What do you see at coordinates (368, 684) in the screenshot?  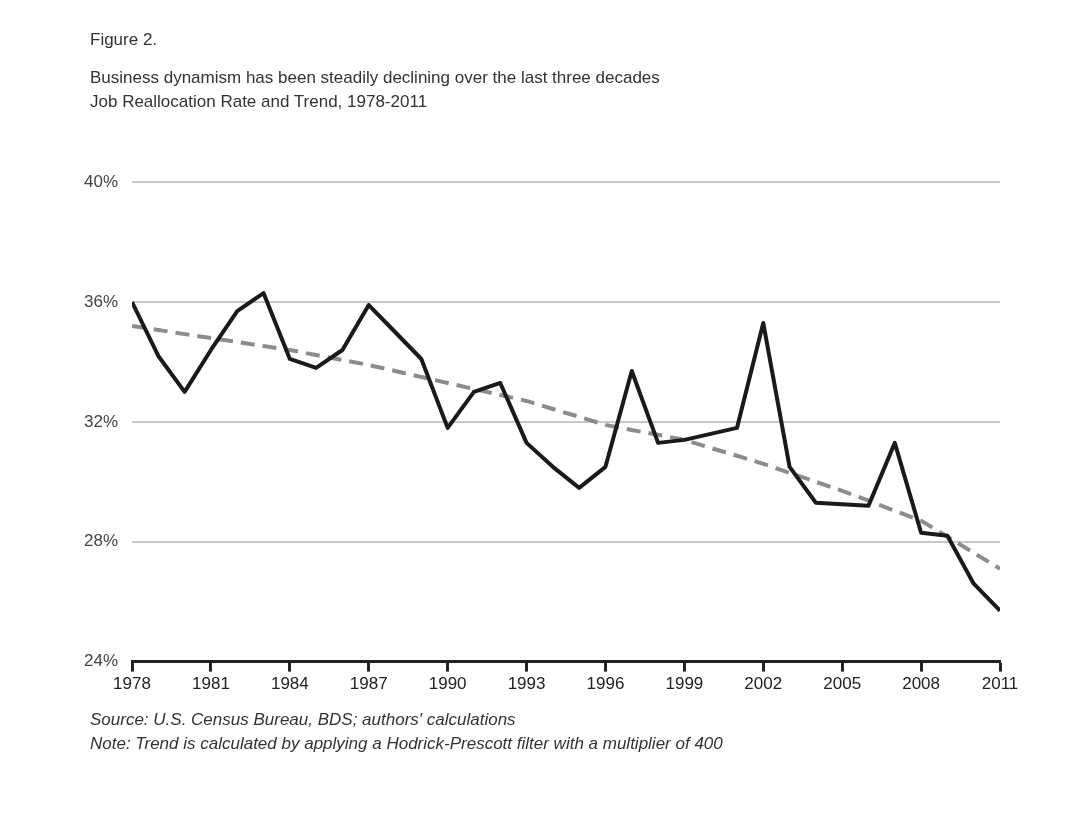 I see `x-tick-label: 1987` at bounding box center [368, 684].